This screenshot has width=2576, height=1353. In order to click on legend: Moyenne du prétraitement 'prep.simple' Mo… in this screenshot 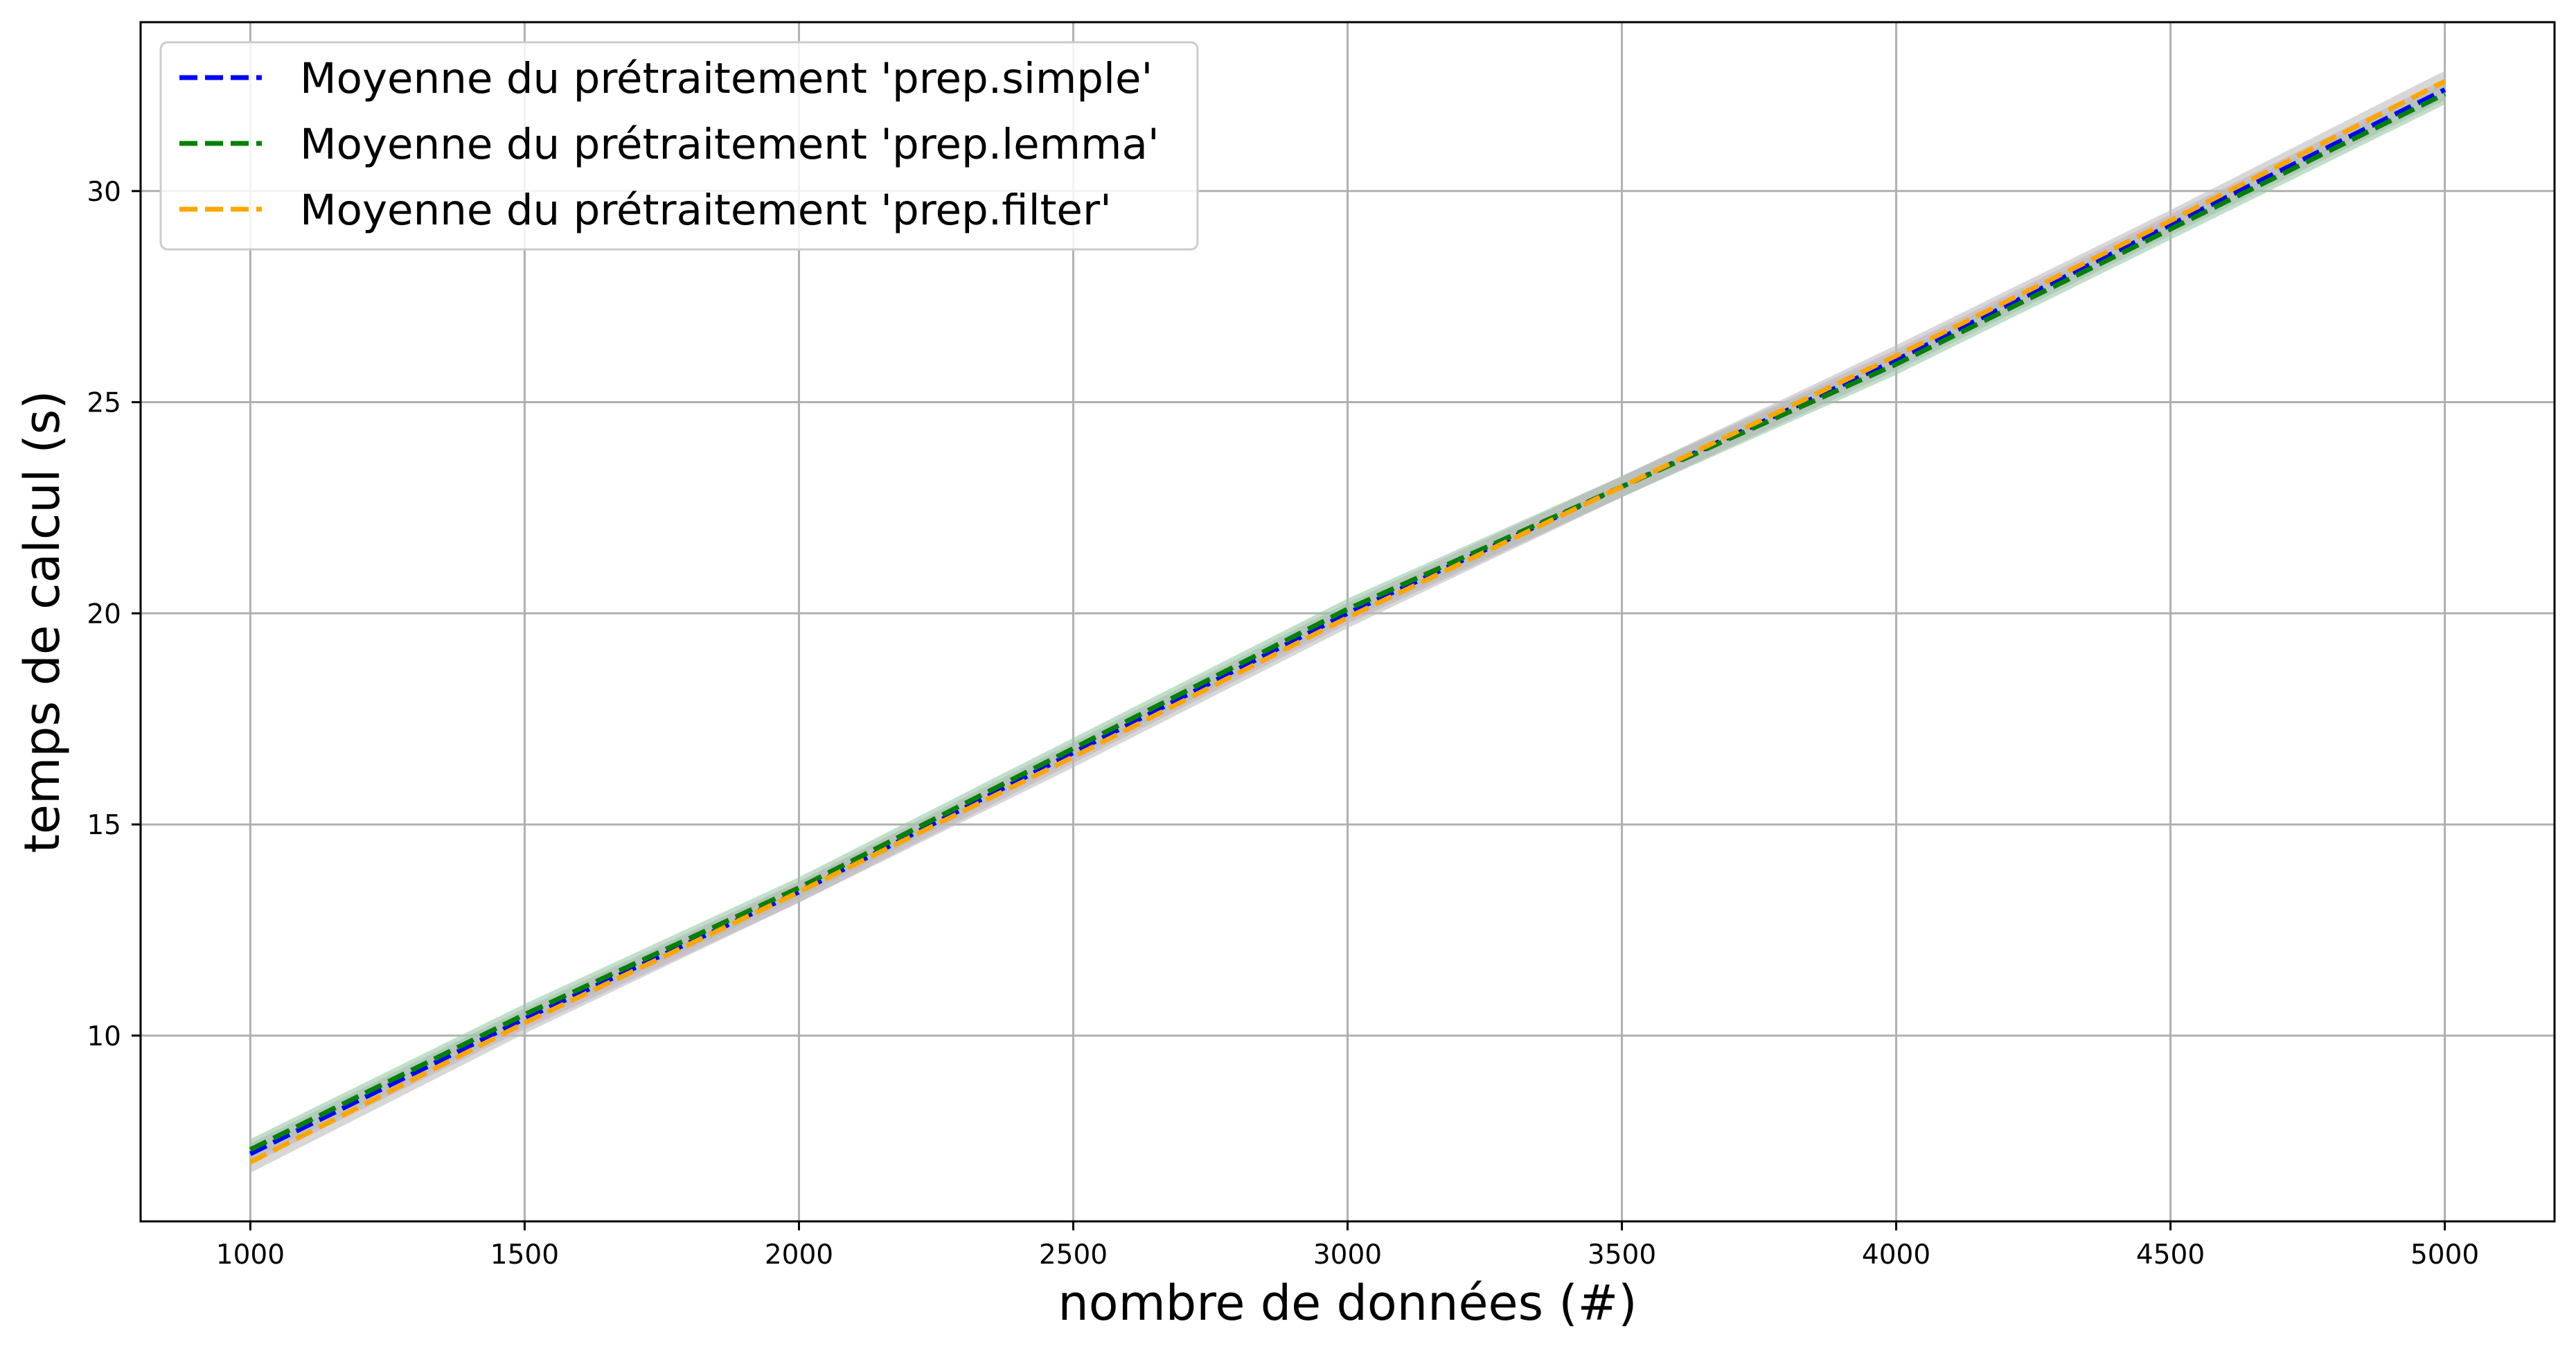, I will do `click(679, 146)`.